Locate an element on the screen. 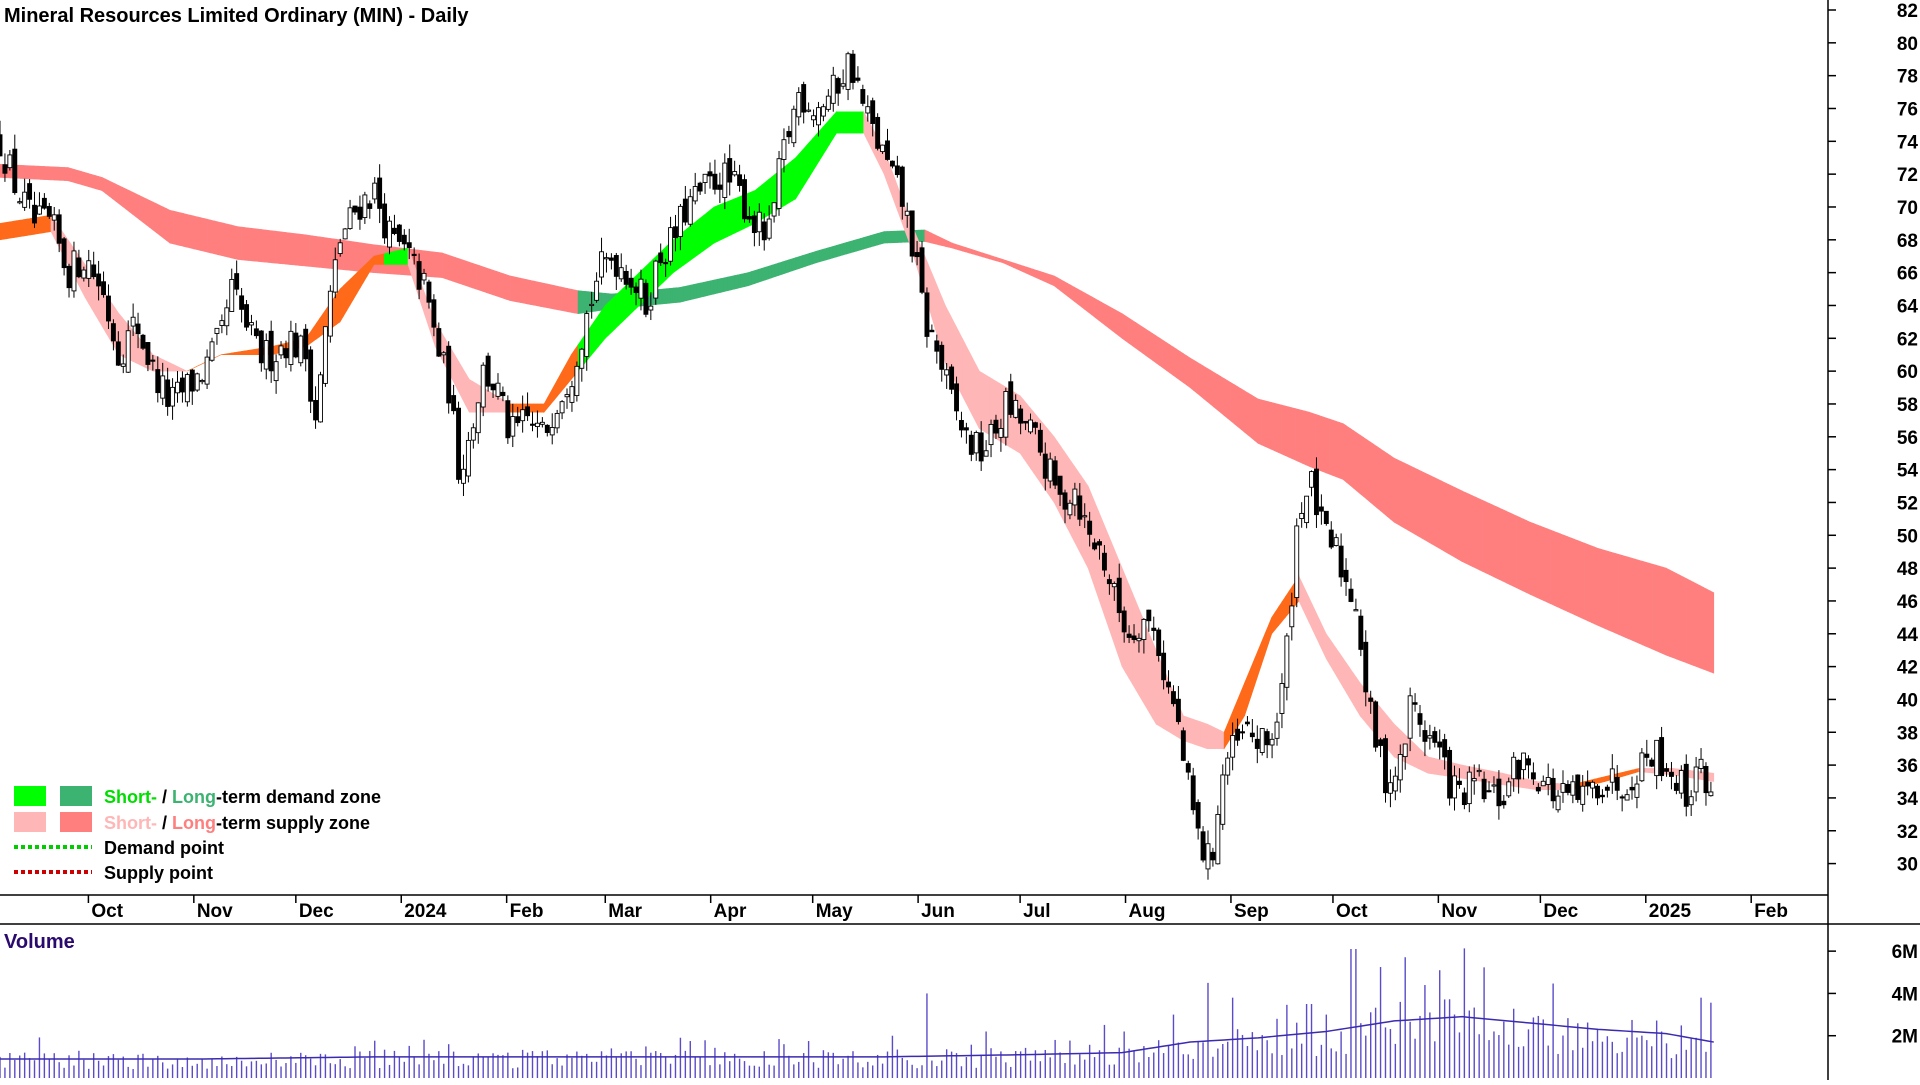 This screenshot has width=1920, height=1085. legend-supply-long: Long is located at coordinates (194, 823).